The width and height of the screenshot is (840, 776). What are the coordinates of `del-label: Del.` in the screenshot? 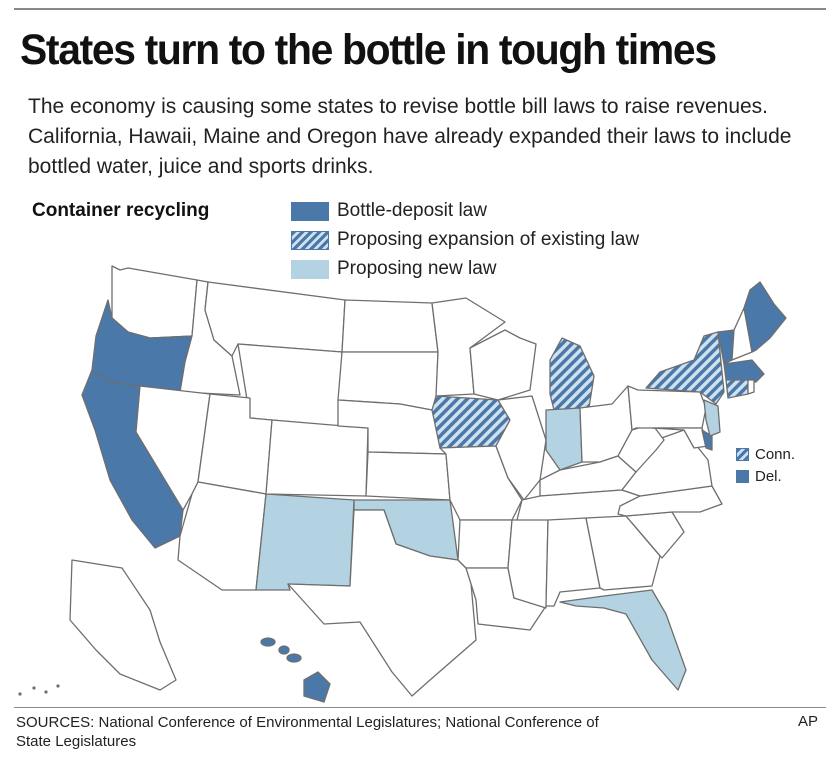 It's located at (759, 476).